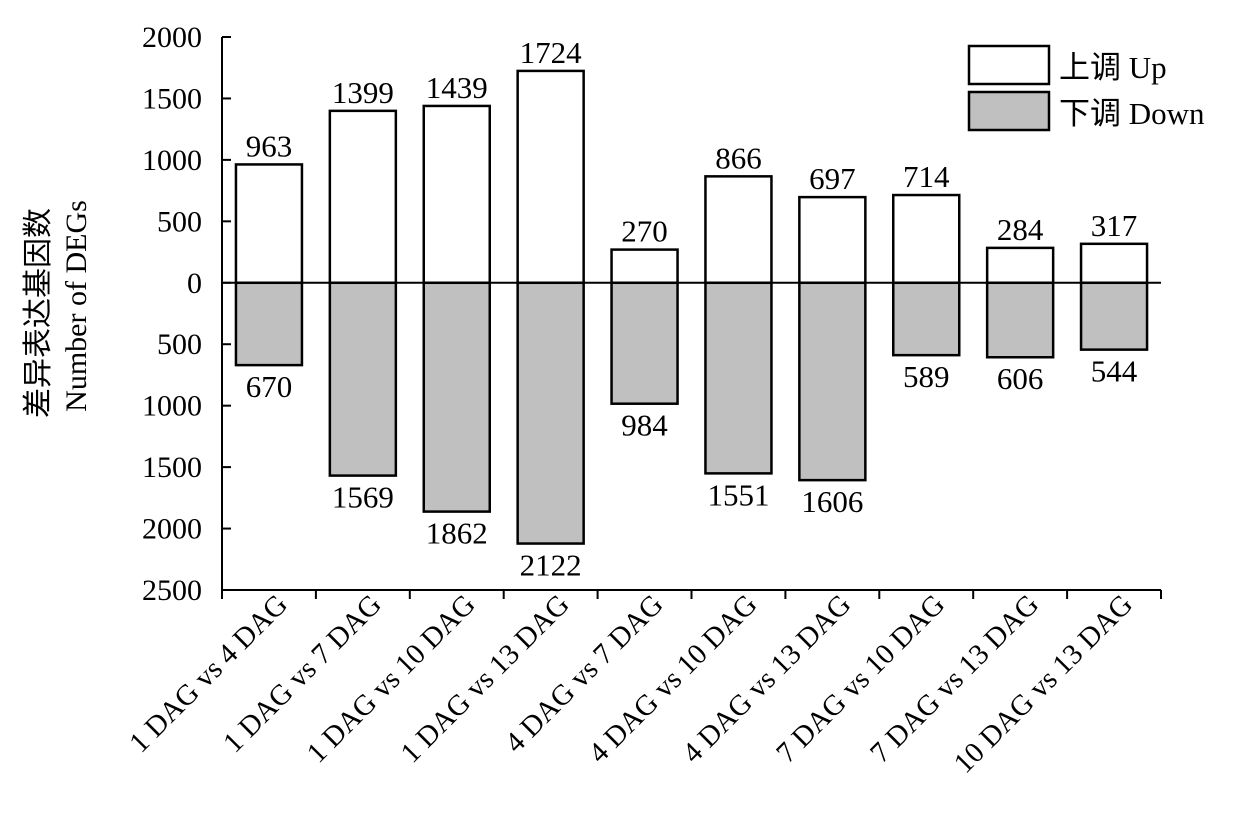  I want to click on data-label-down: 1862, so click(457, 533).